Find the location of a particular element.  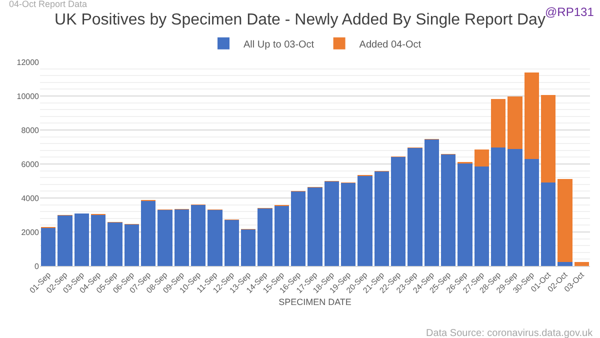

y-tick-label: 6000 is located at coordinates (30, 164).